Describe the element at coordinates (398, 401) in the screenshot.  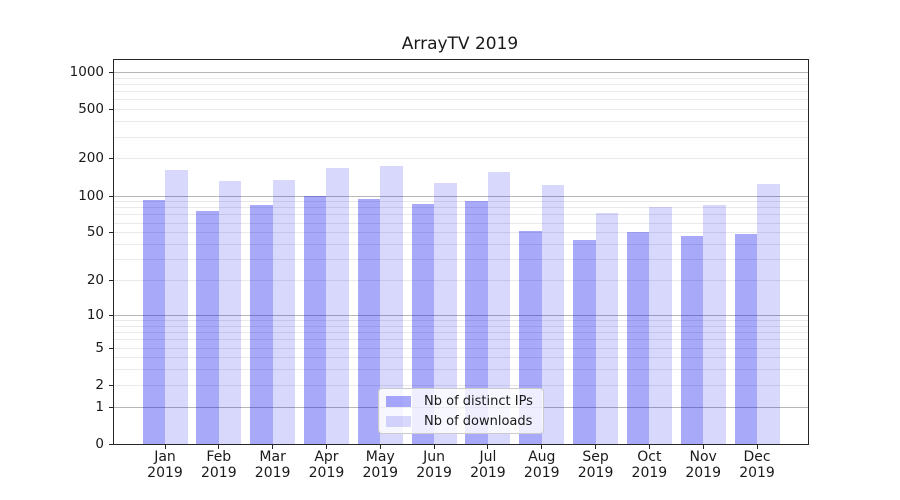
I see `legend-swatch-distinct-ips` at that location.